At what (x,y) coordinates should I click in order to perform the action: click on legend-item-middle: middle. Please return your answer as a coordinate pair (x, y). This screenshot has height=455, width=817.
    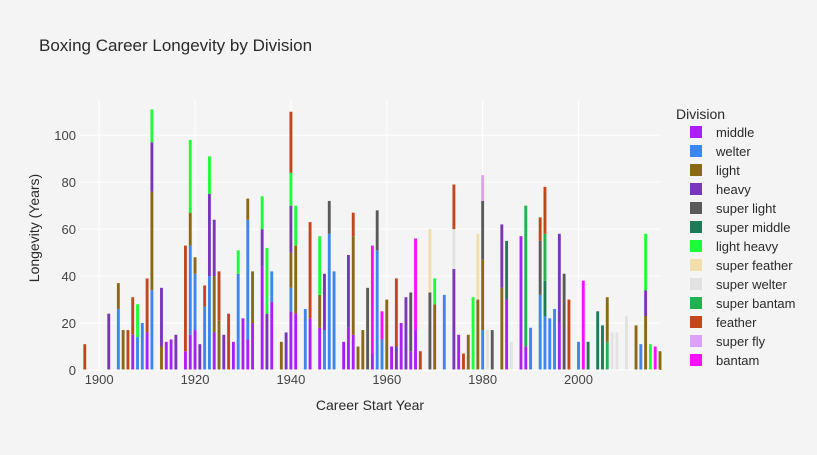
    Looking at the image, I should click on (722, 132).